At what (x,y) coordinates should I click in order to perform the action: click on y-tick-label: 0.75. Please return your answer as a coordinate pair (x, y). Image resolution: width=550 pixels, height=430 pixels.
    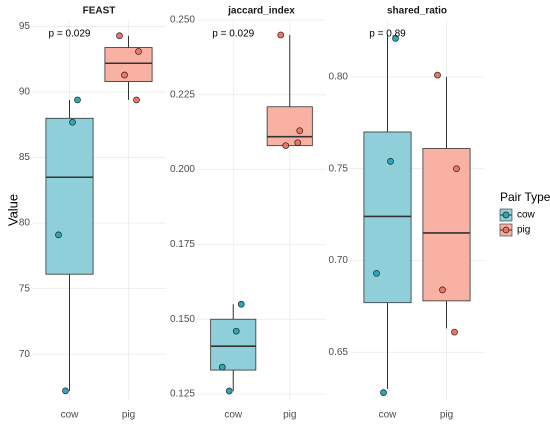
    Looking at the image, I should click on (339, 168).